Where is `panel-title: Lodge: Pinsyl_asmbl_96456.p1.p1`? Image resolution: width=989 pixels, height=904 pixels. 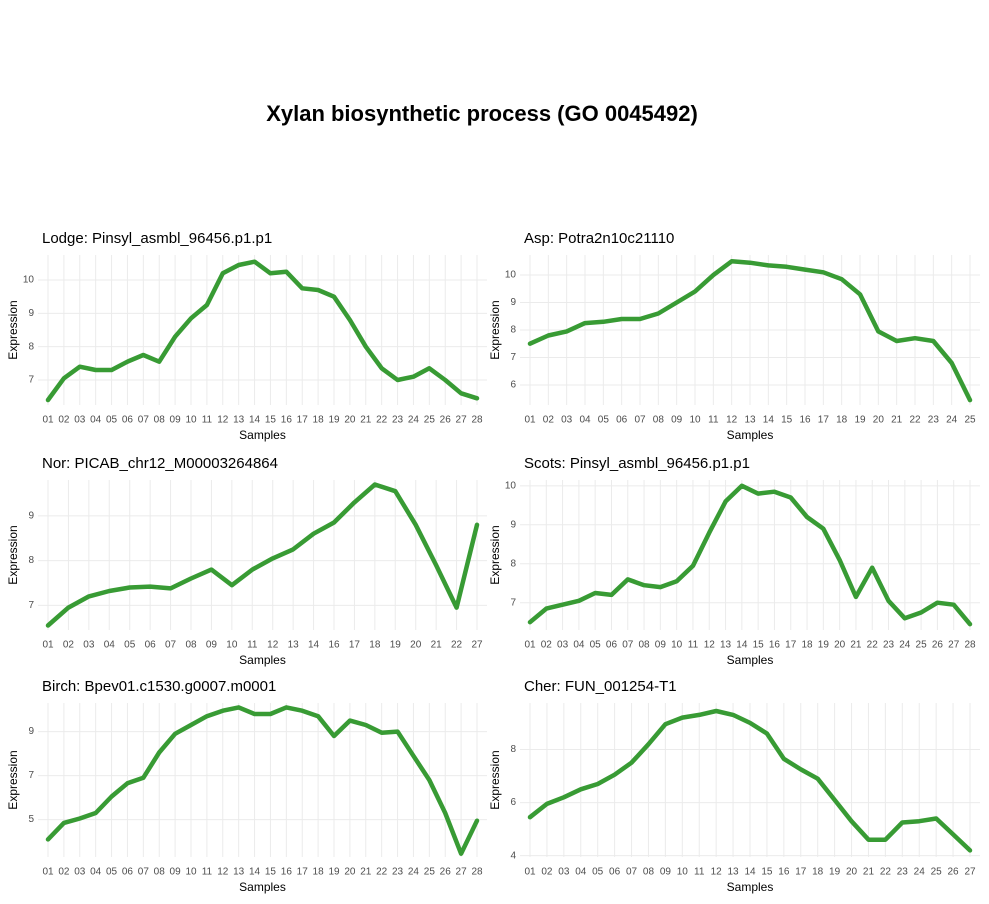
panel-title: Lodge: Pinsyl_asmbl_96456.p1.p1 is located at coordinates (157, 238).